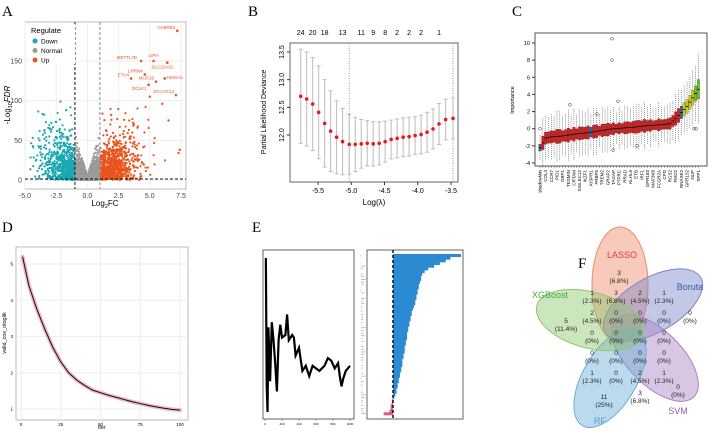 This screenshot has width=708, height=431. What do you see at coordinates (7, 228) in the screenshot?
I see `panel-label-d: D` at bounding box center [7, 228].